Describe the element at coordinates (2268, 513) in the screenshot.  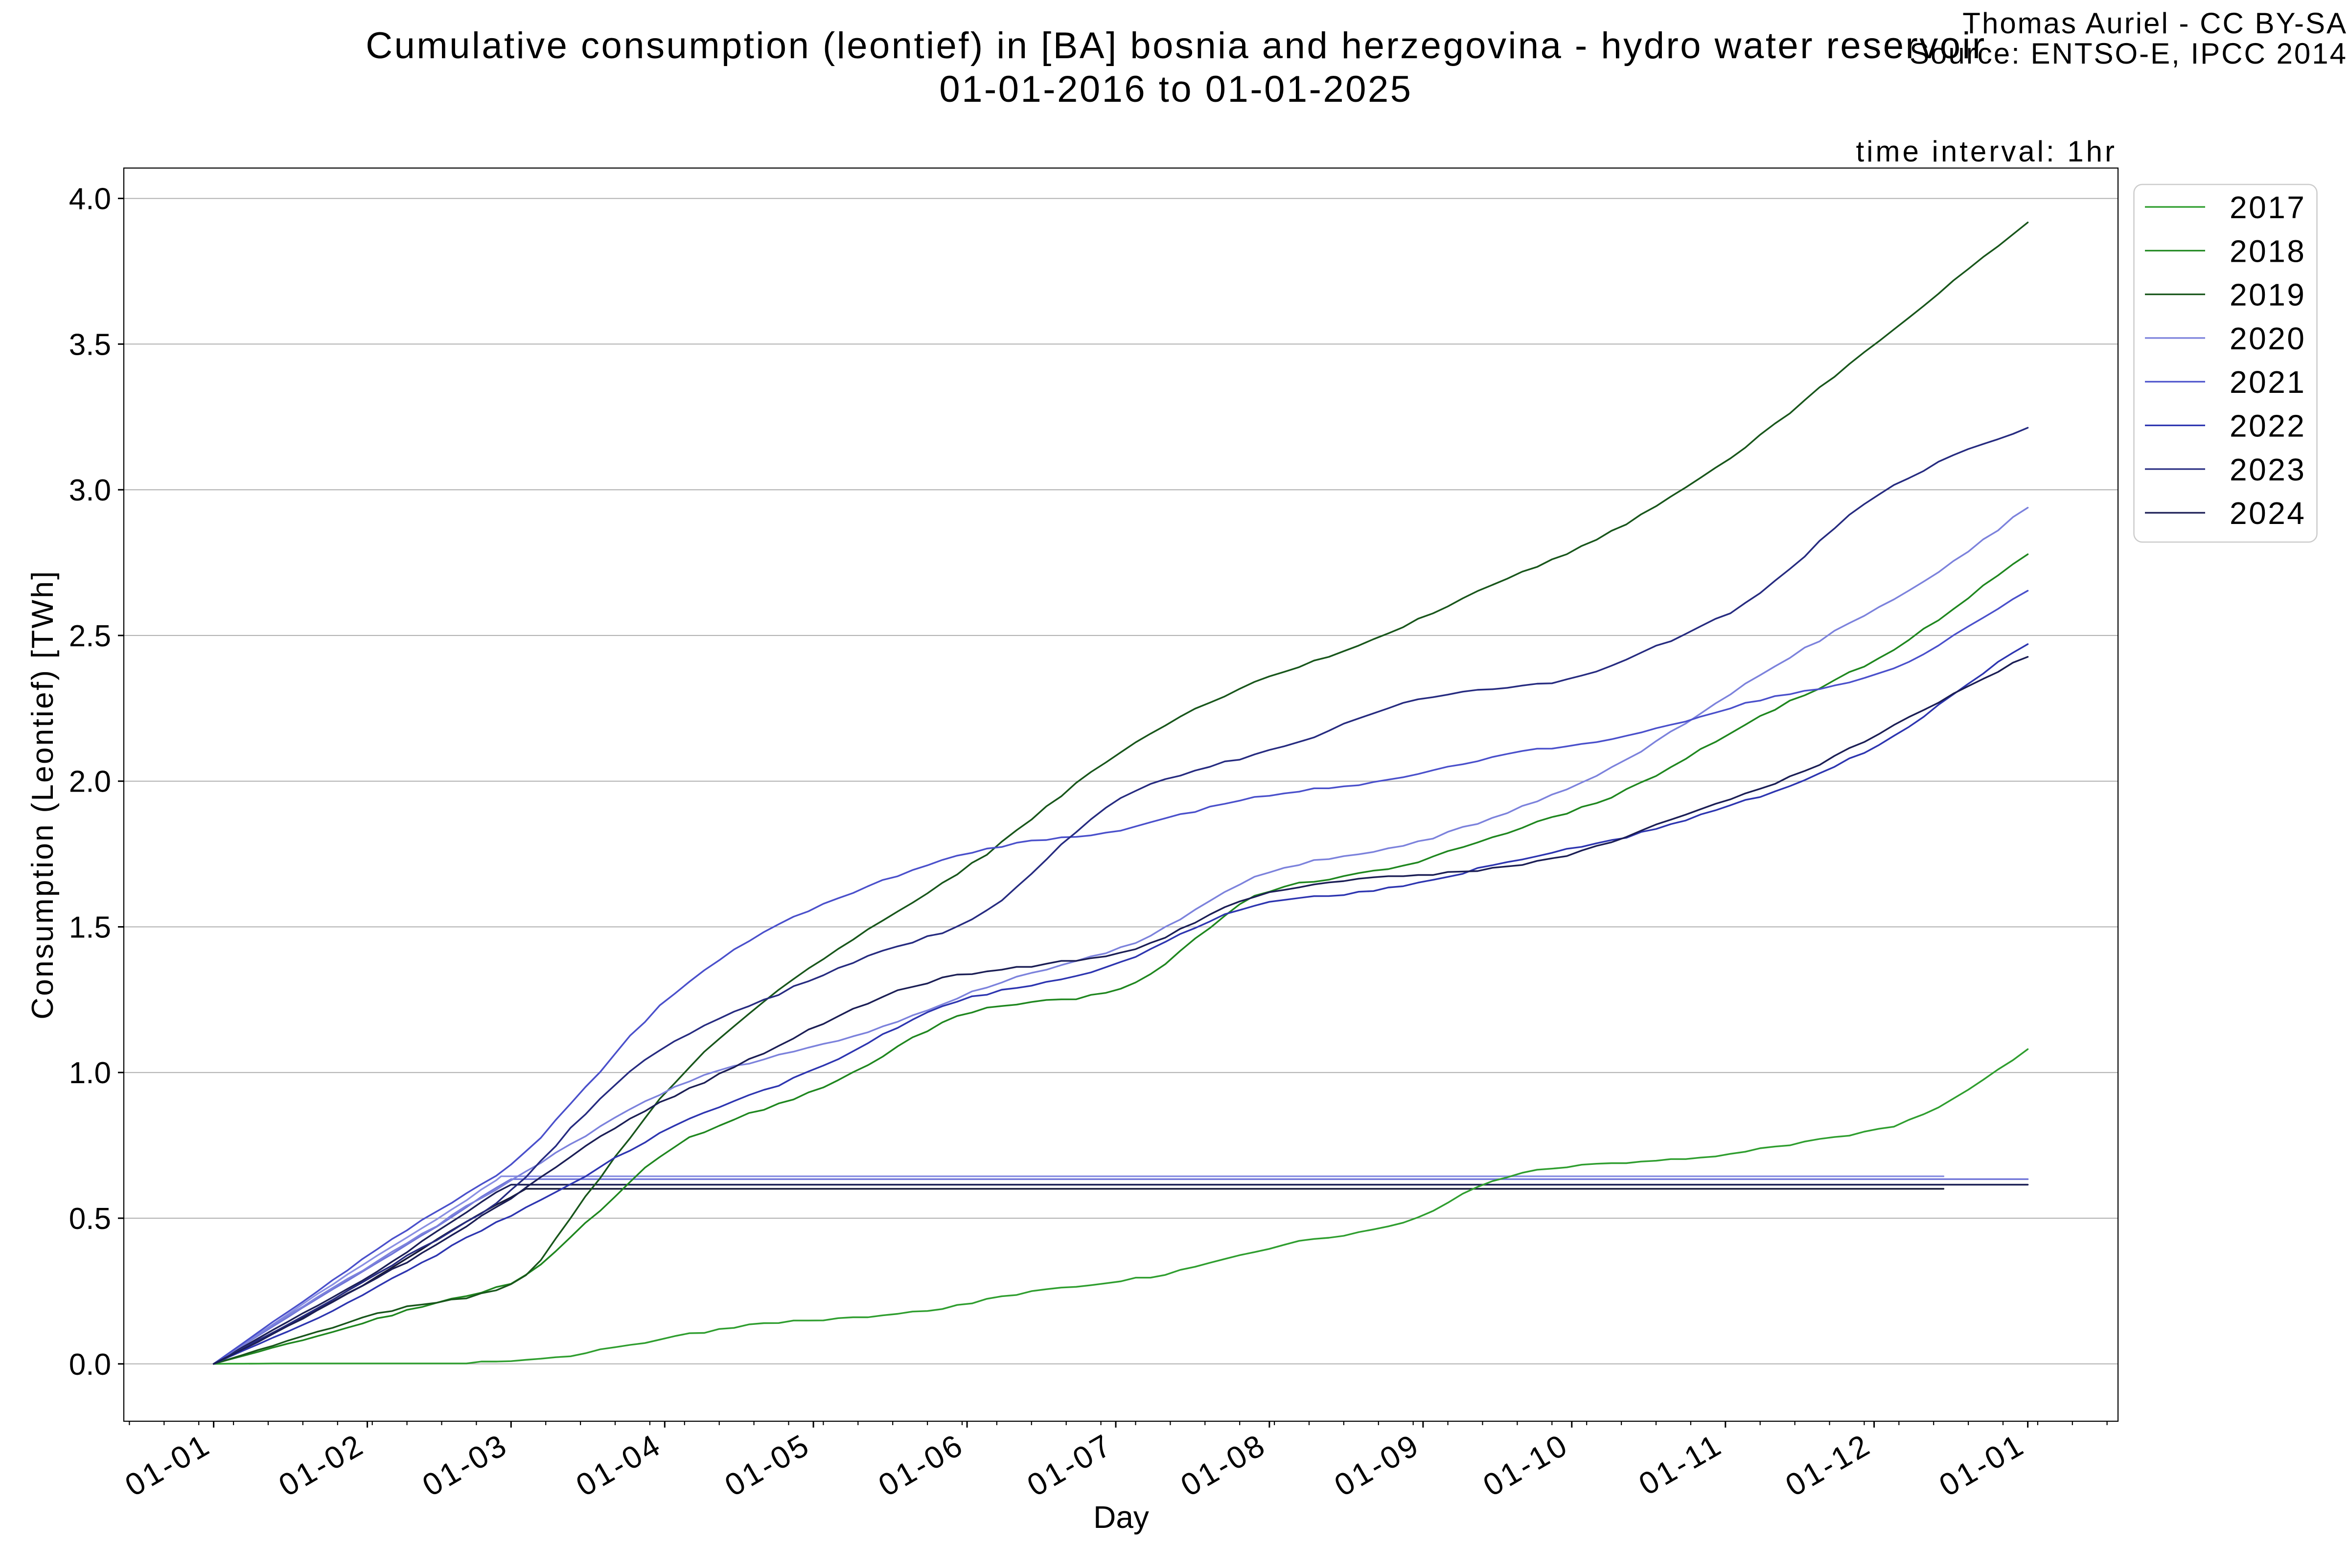
I see `svg-text: 2024` at that location.